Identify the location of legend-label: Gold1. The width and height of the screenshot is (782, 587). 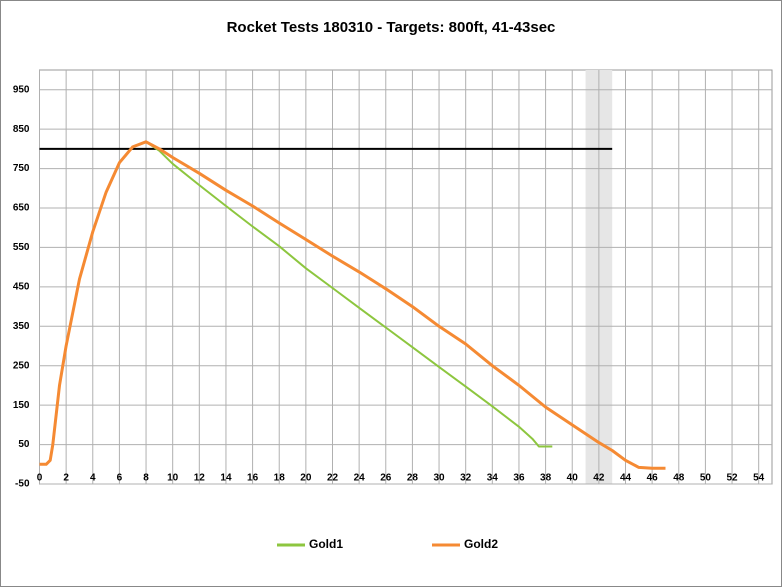
(326, 544).